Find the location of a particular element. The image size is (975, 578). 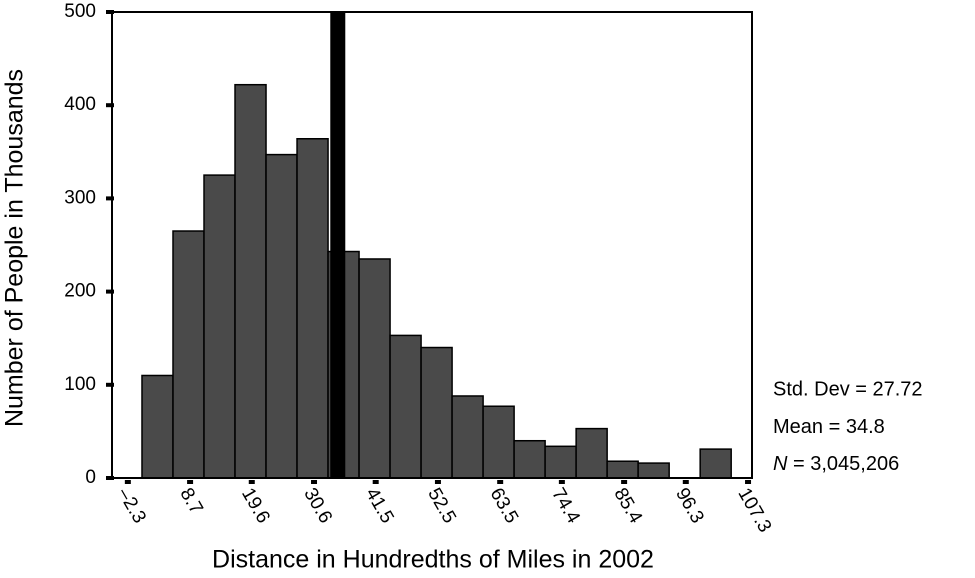

annotation-text: = 3,045,206 is located at coordinates (846, 464).